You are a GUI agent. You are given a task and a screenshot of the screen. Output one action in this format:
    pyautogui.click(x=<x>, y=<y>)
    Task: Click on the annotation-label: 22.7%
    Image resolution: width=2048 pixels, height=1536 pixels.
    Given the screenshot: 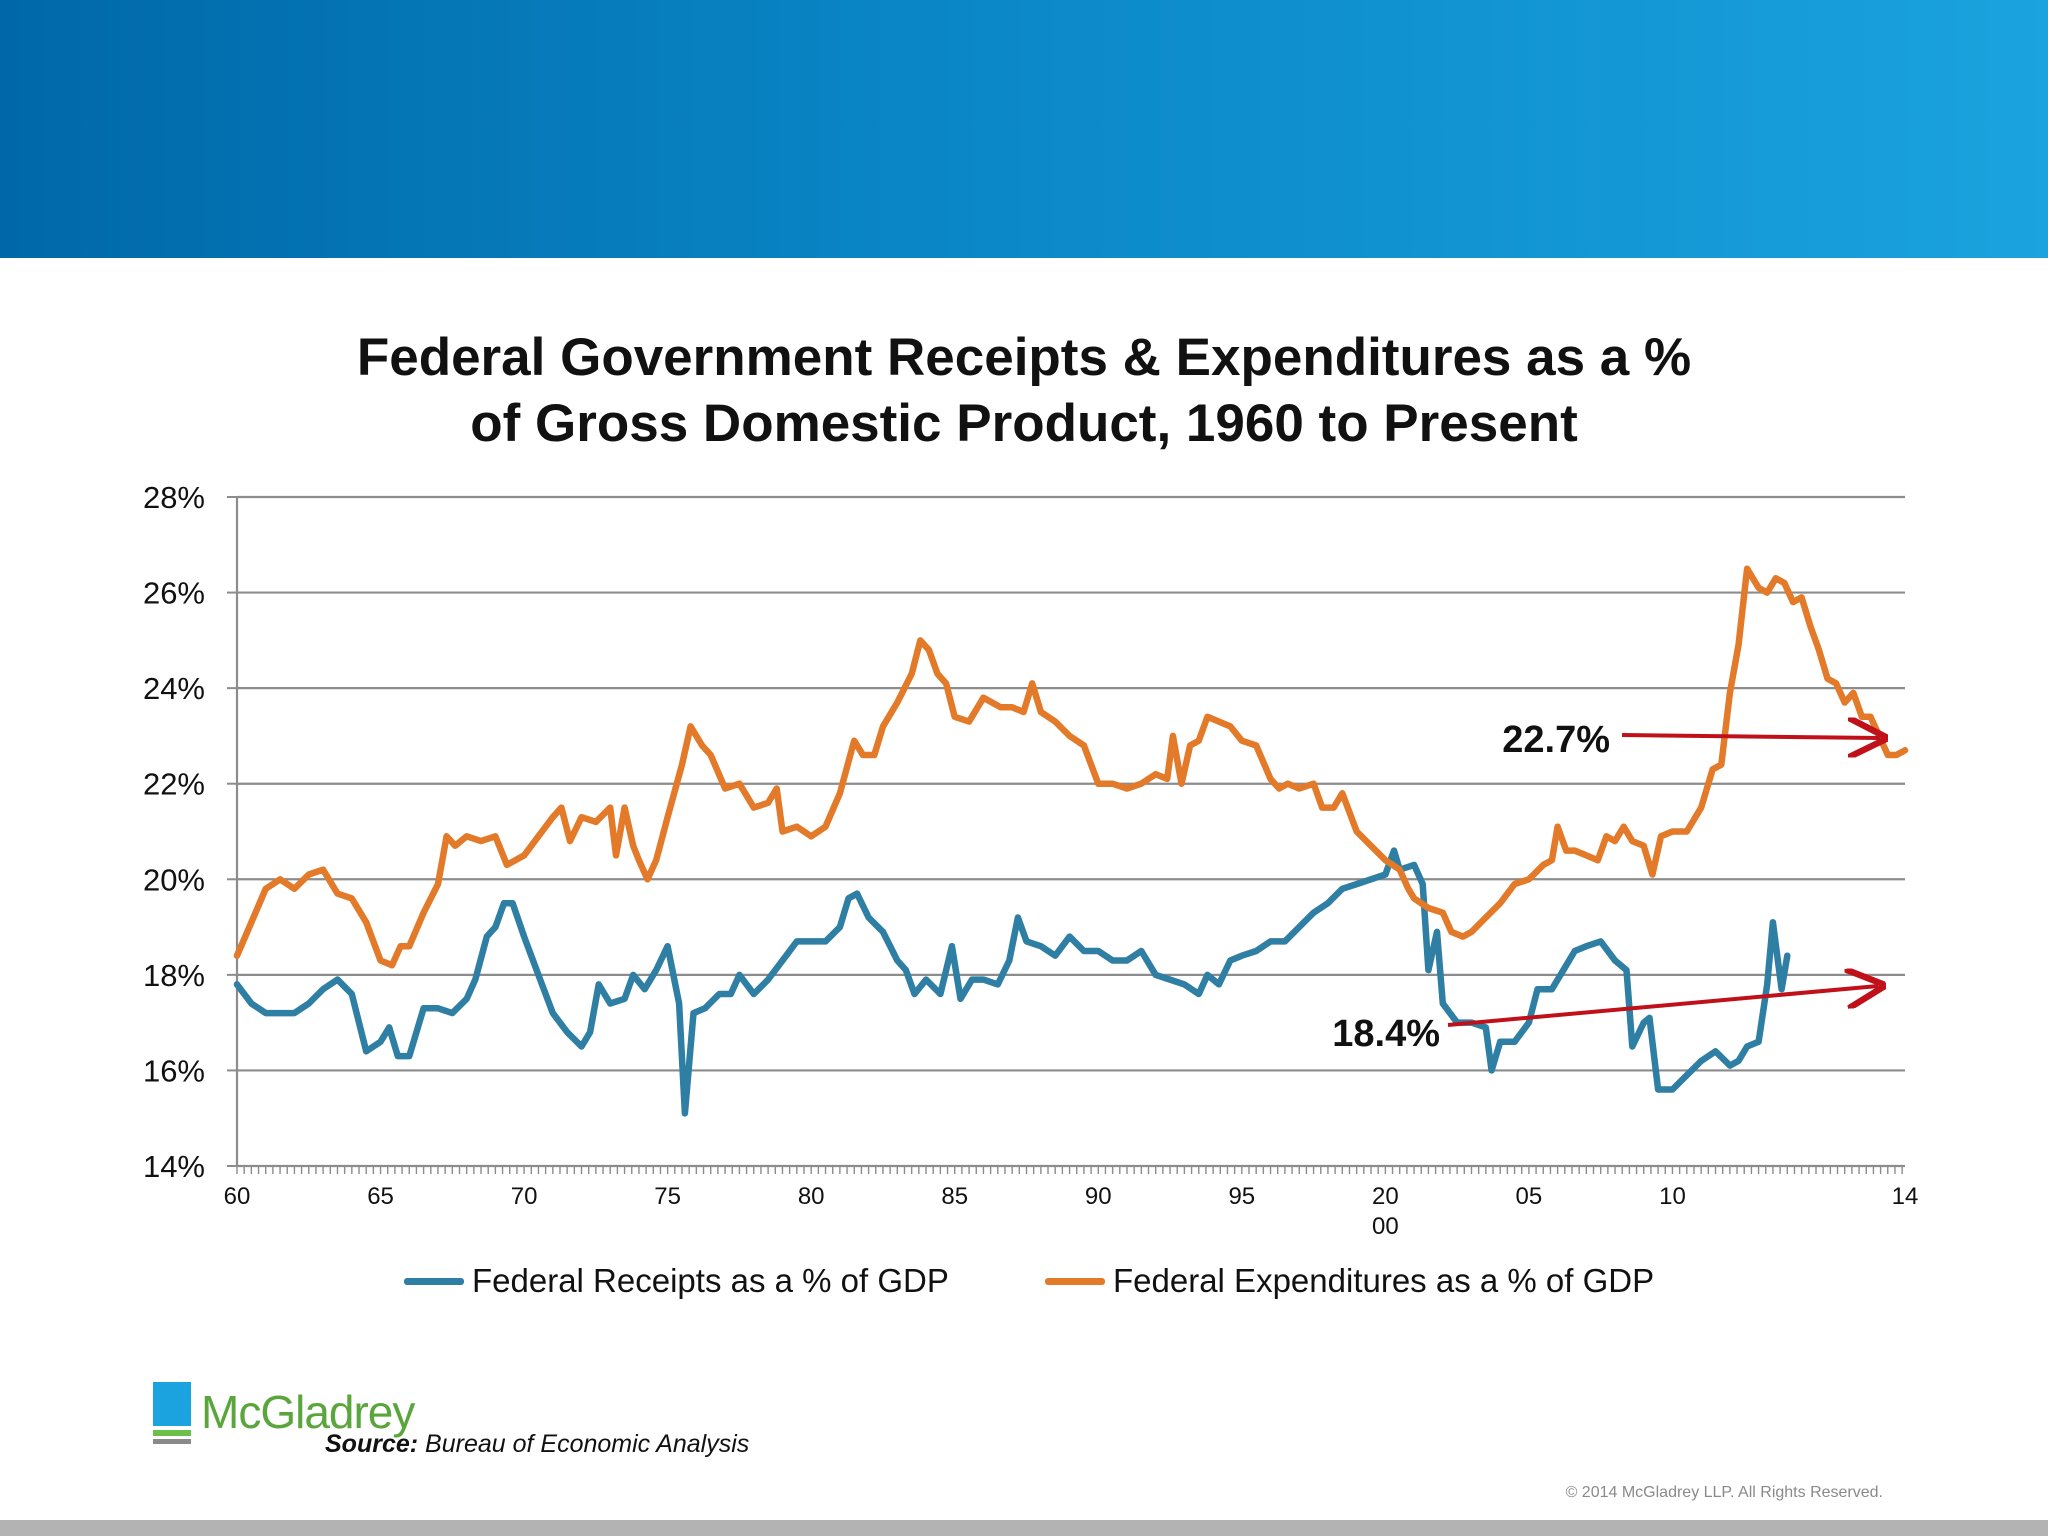 What is the action you would take?
    pyautogui.click(x=1556, y=740)
    